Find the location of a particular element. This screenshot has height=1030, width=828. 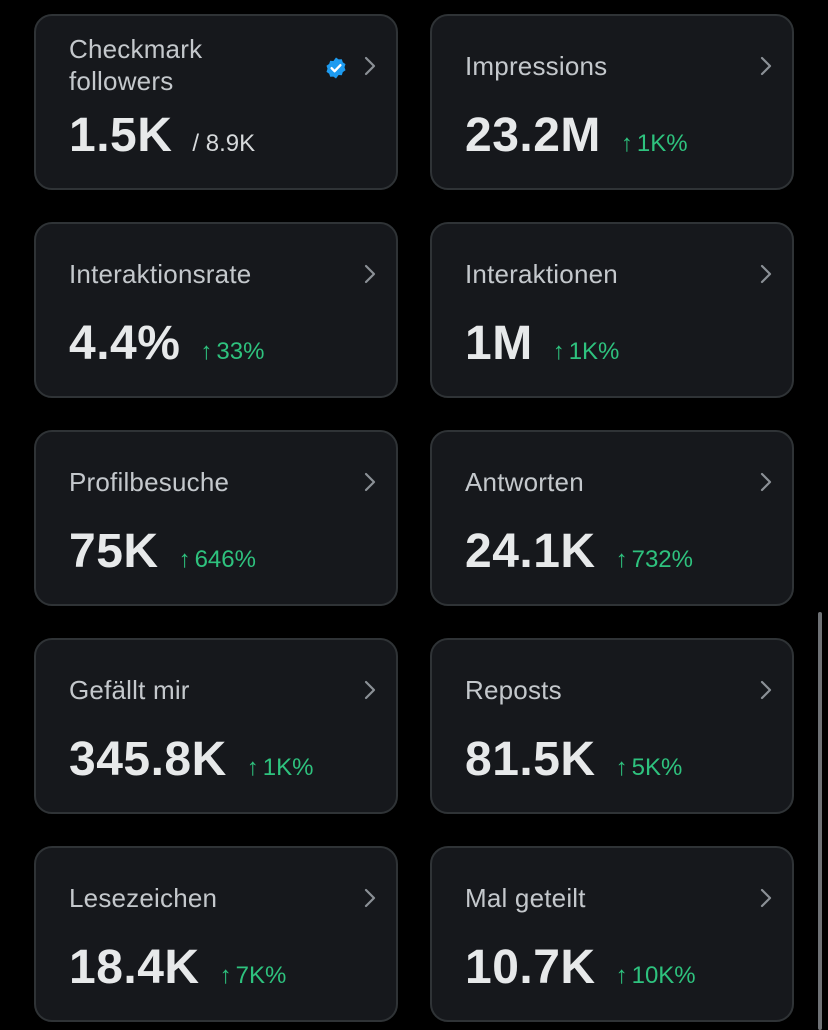

stat-card-mal-geteilt: Mal geteilt 10.7K ↑ 10K% is located at coordinates (612, 934).